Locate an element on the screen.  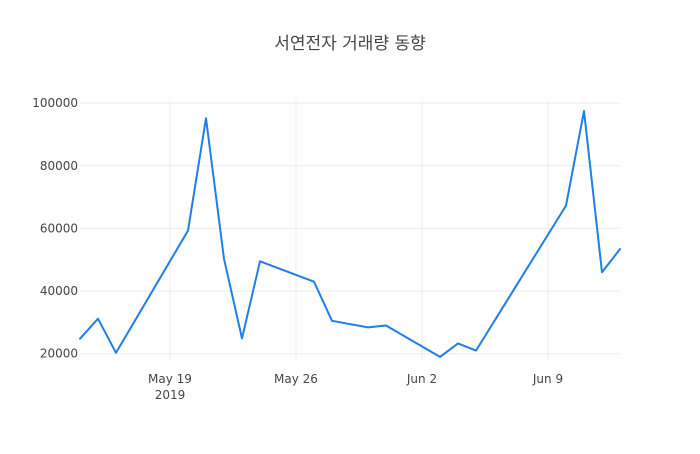
y-tick-label: 80000 is located at coordinates (59, 166).